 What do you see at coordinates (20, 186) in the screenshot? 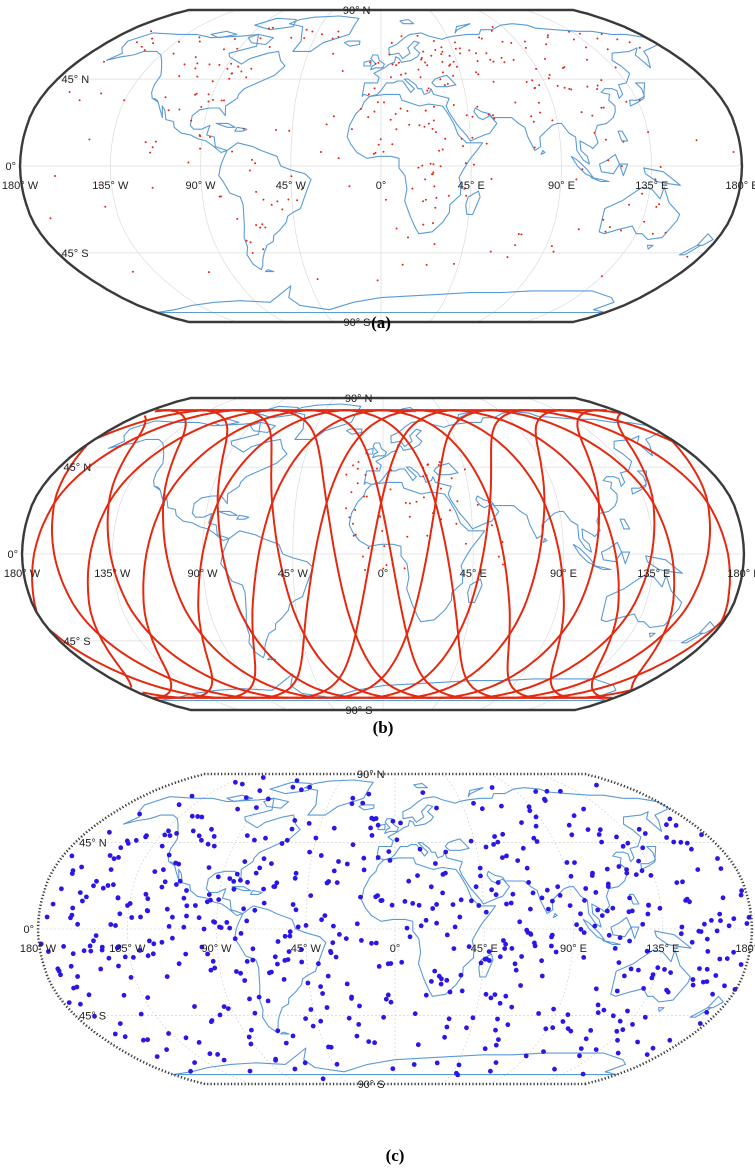
I see `graticule-label-lon_180w: 180° W` at bounding box center [20, 186].